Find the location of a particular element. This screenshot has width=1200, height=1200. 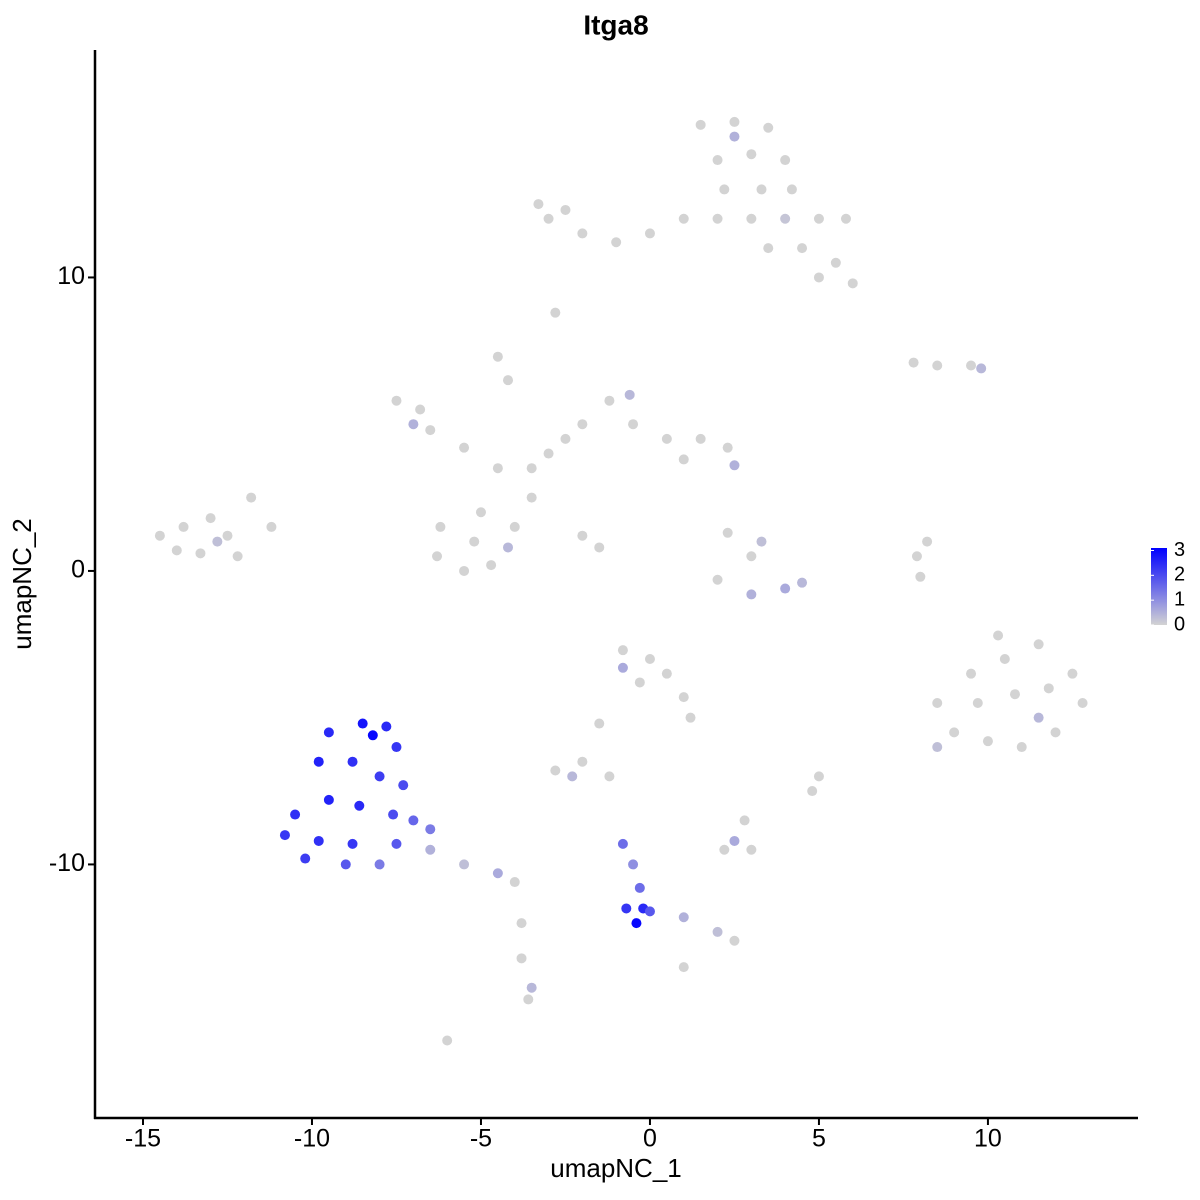

colorbar is located at coordinates (1159, 586).